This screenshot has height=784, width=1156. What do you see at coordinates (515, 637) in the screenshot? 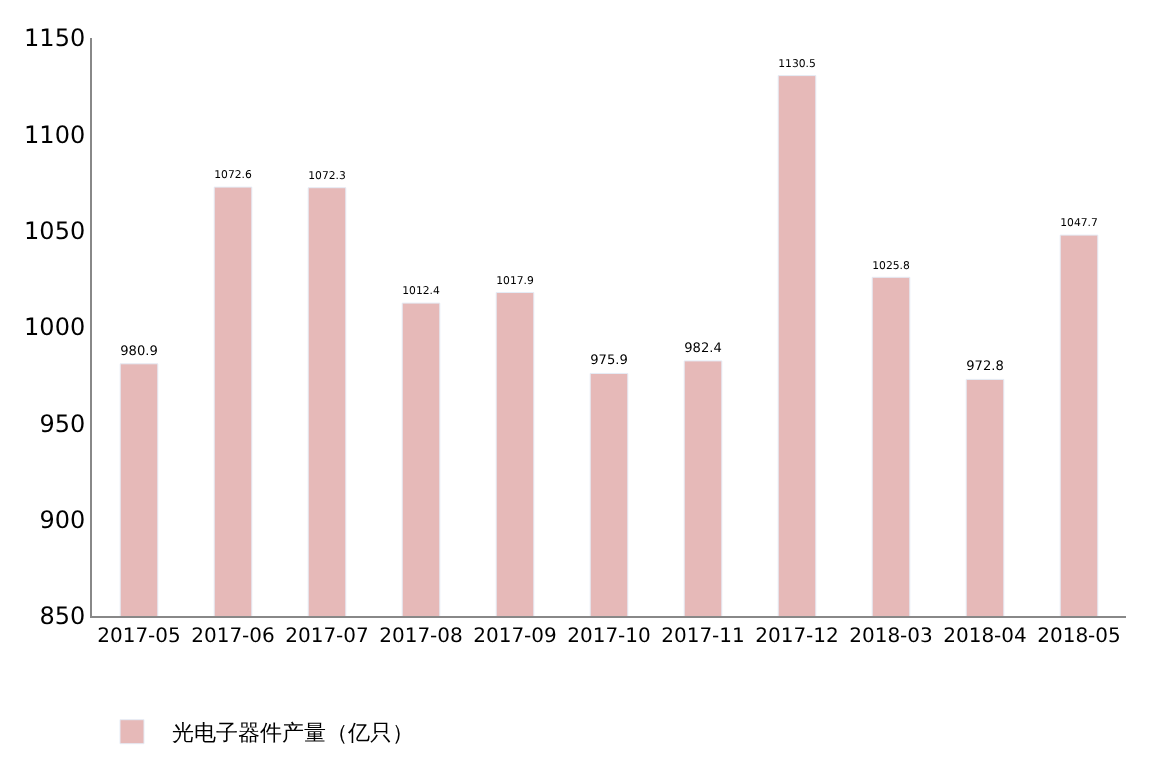
I see `x-tick-label: 2017-09` at bounding box center [515, 637].